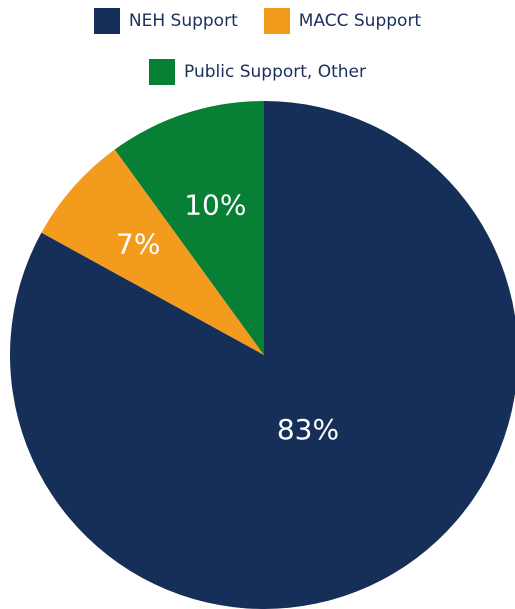 Image resolution: width=515 pixels, height=609 pixels. What do you see at coordinates (276, 21) in the screenshot?
I see `legend-swatch-macc-support` at bounding box center [276, 21].